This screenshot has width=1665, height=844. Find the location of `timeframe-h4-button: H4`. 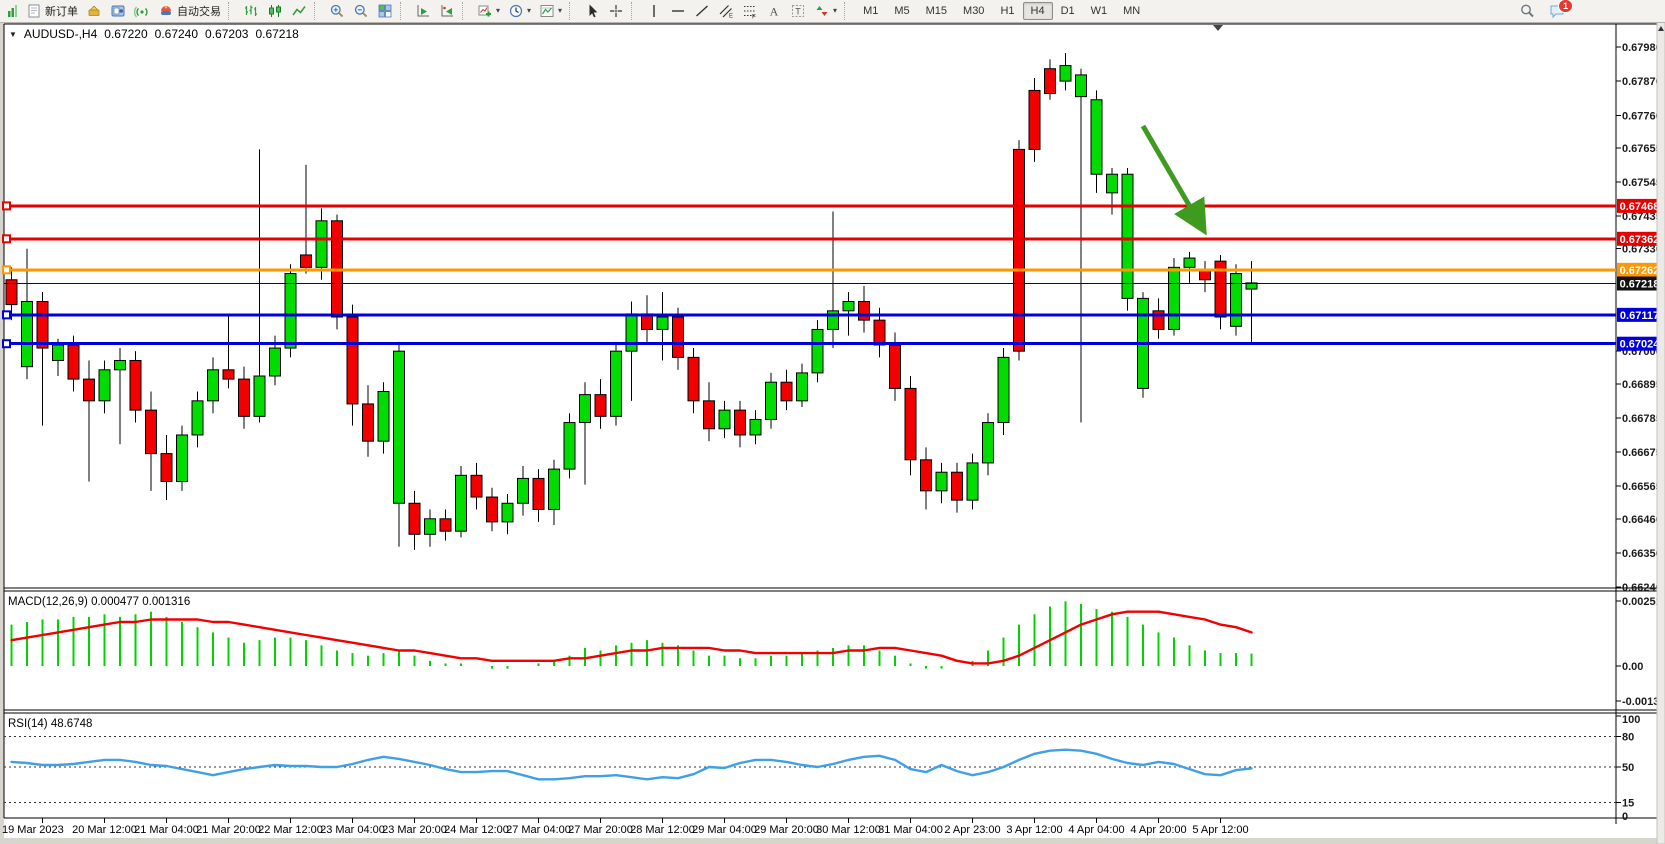

timeframe-h4-button: H4 is located at coordinates (1037, 11).